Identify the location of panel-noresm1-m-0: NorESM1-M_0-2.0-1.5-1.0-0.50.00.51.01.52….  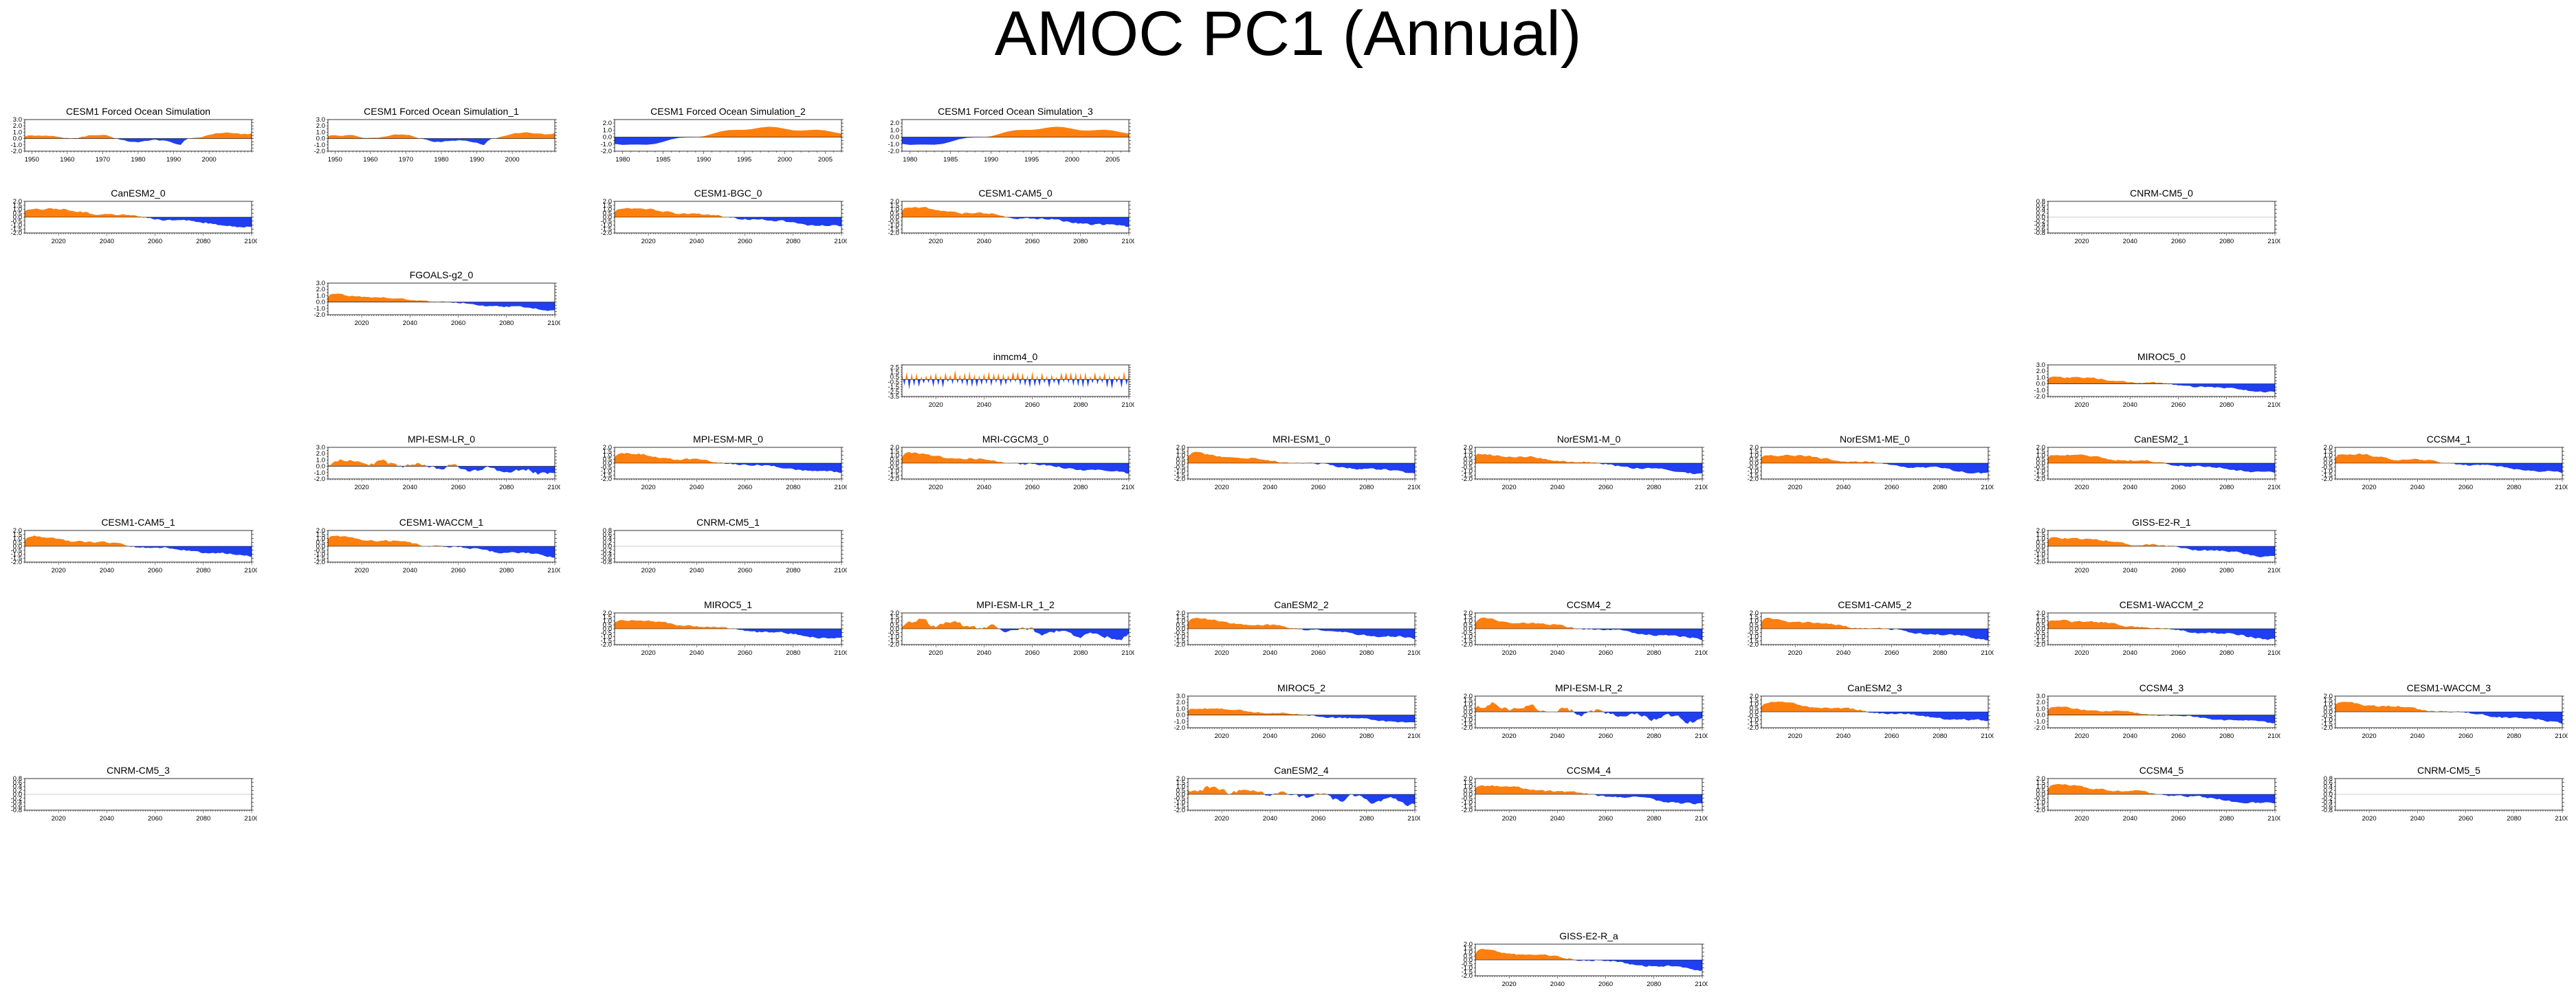
(1585, 462).